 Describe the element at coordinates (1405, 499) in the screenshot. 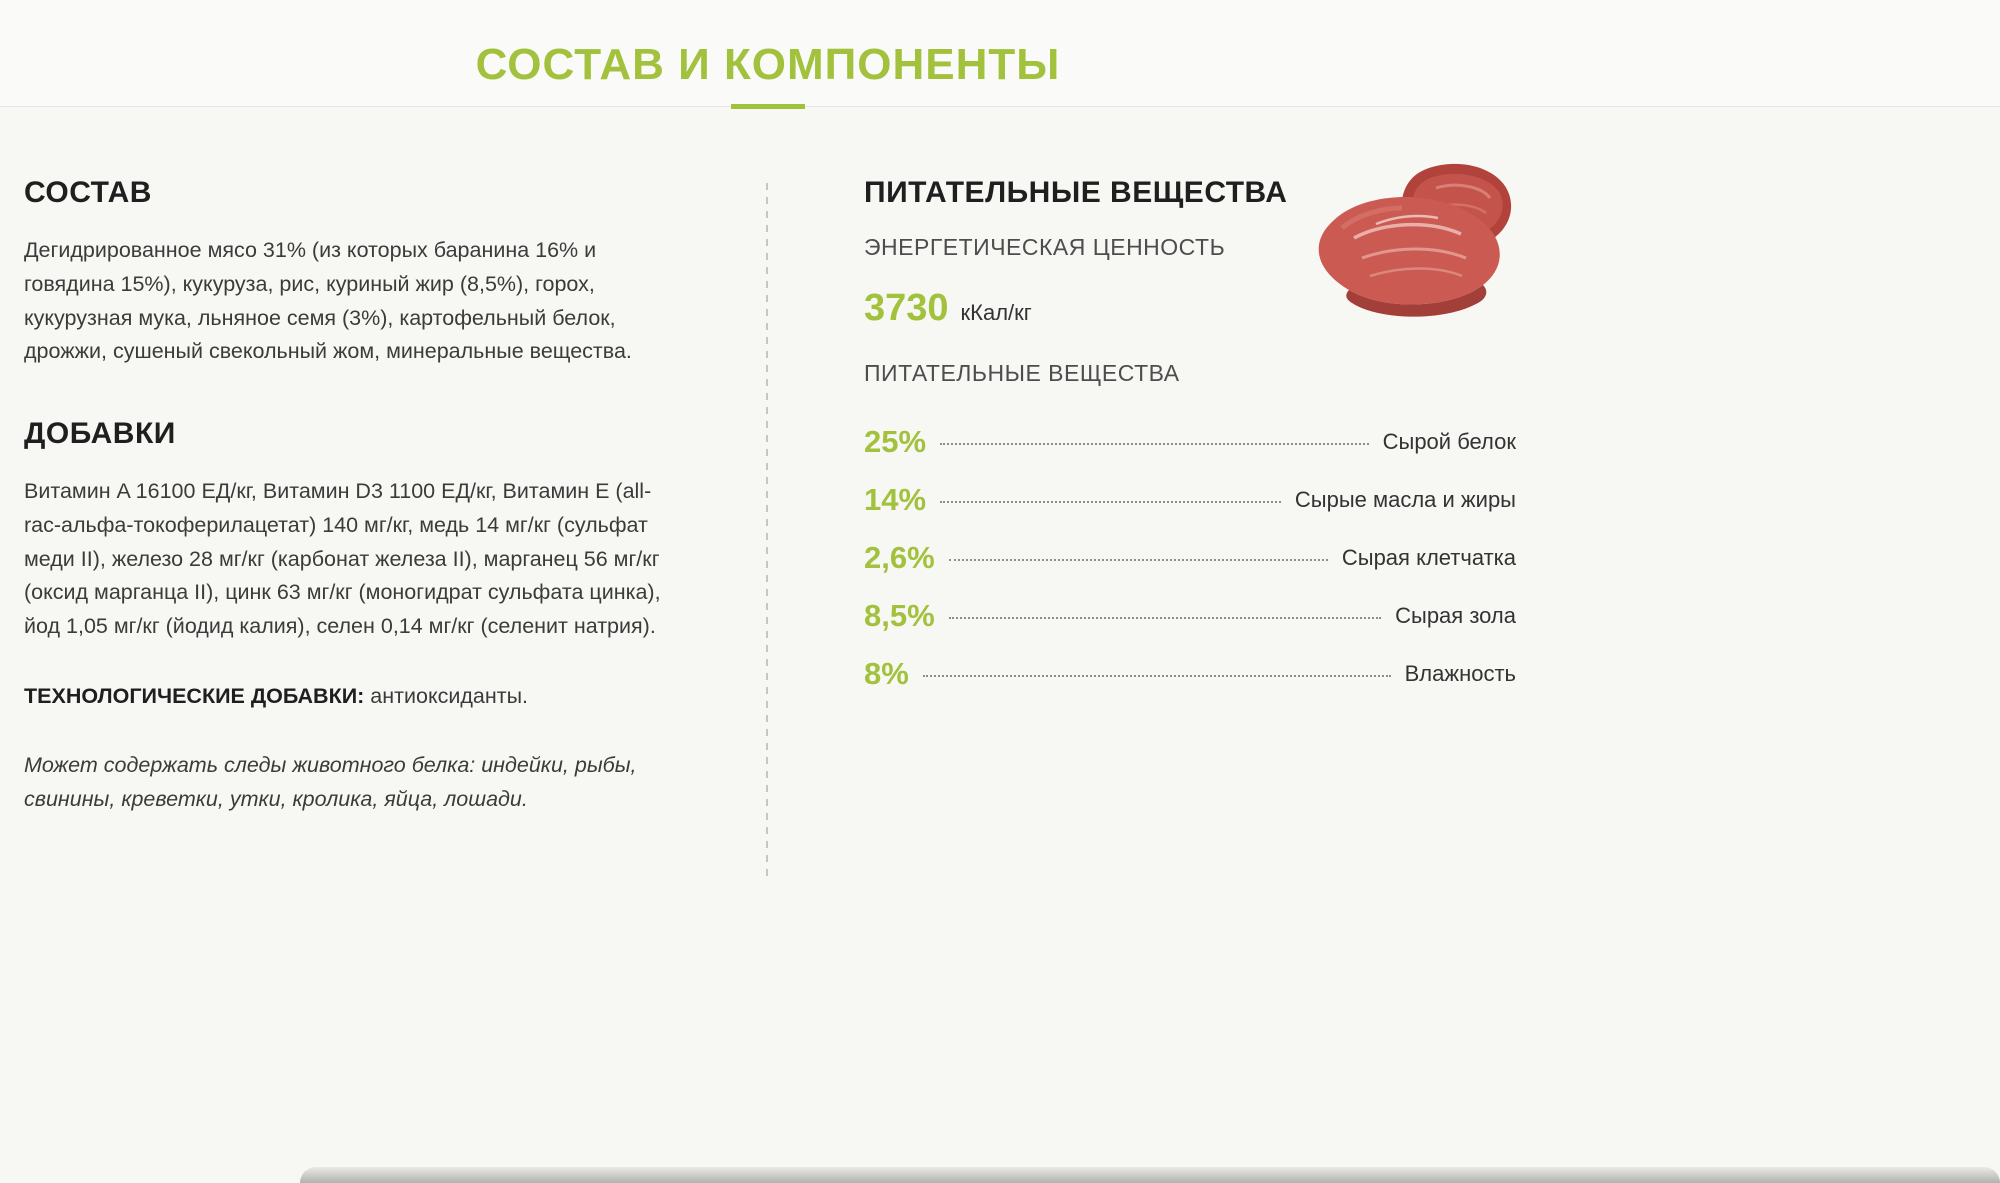

I see `nutrient-label: Сырые масла и жиры` at that location.